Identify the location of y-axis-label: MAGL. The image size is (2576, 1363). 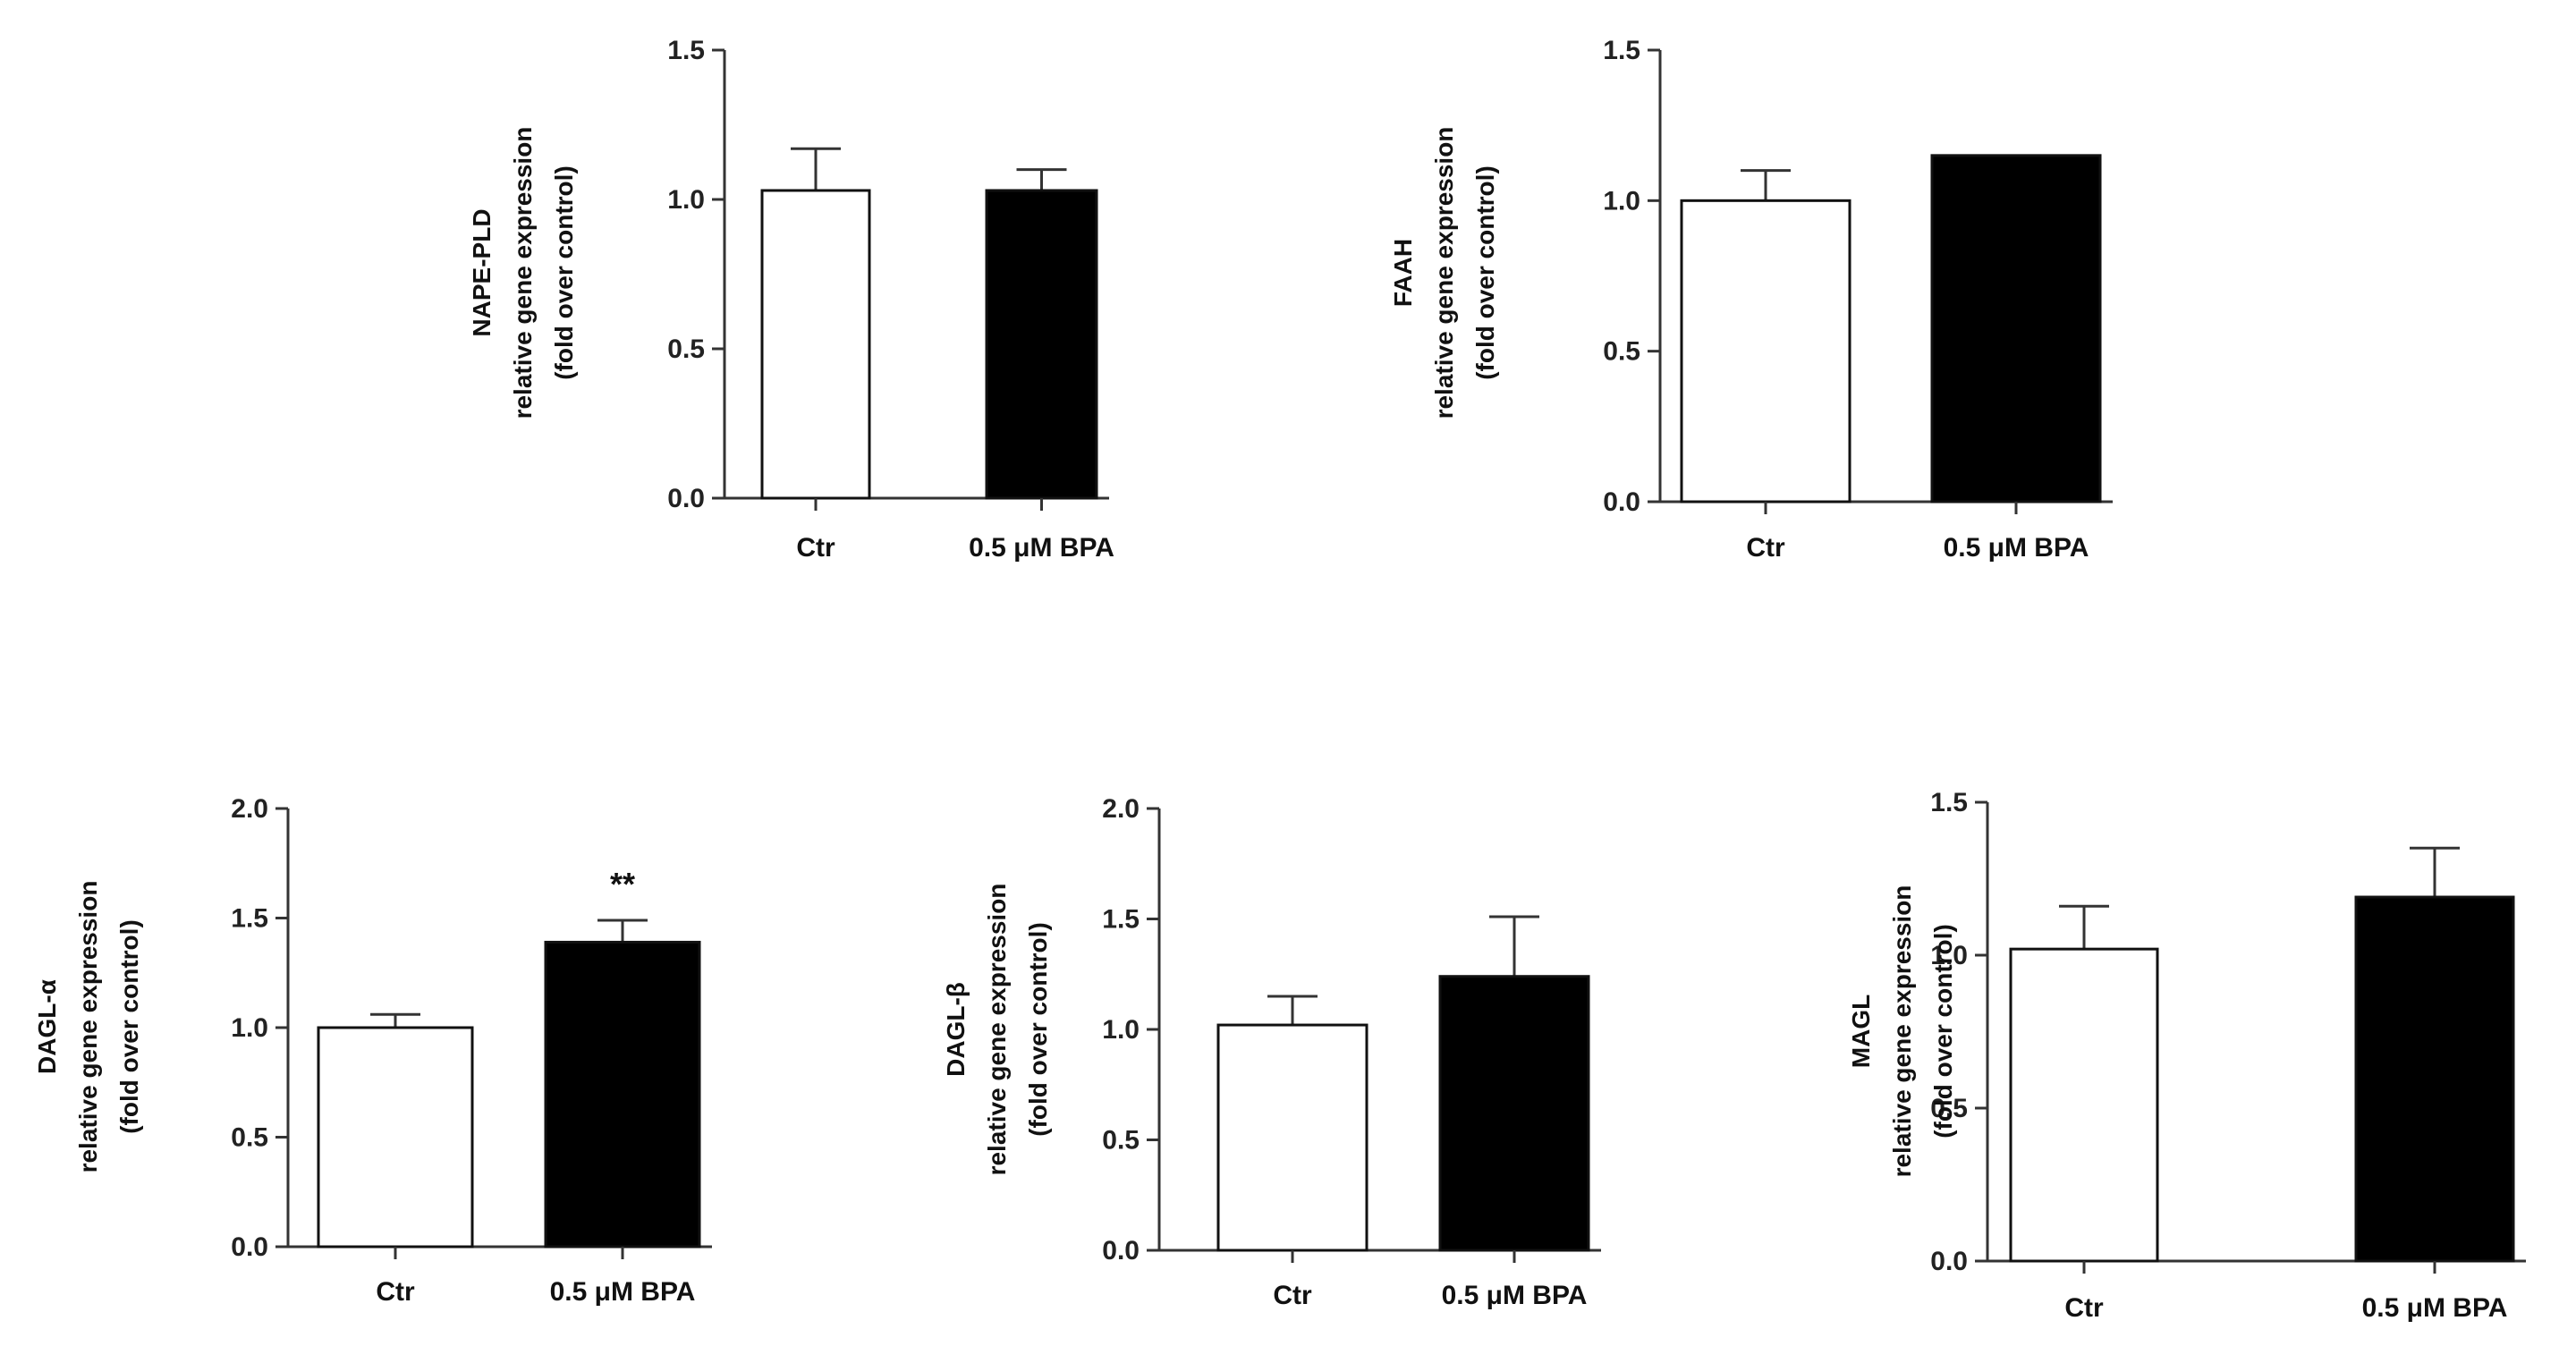
(1861, 1032).